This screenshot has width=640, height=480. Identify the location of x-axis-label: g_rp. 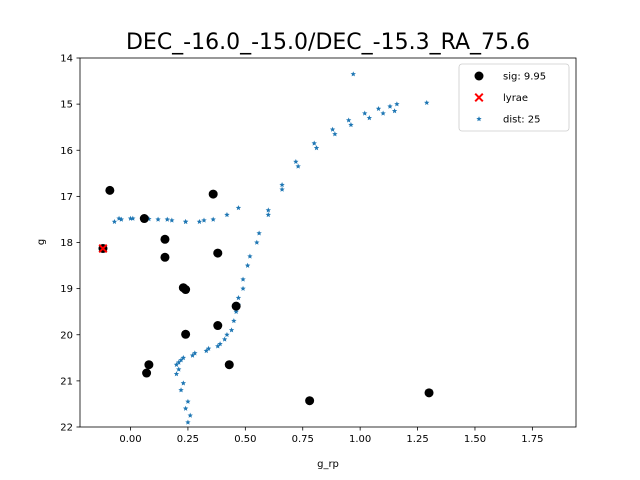
(328, 464).